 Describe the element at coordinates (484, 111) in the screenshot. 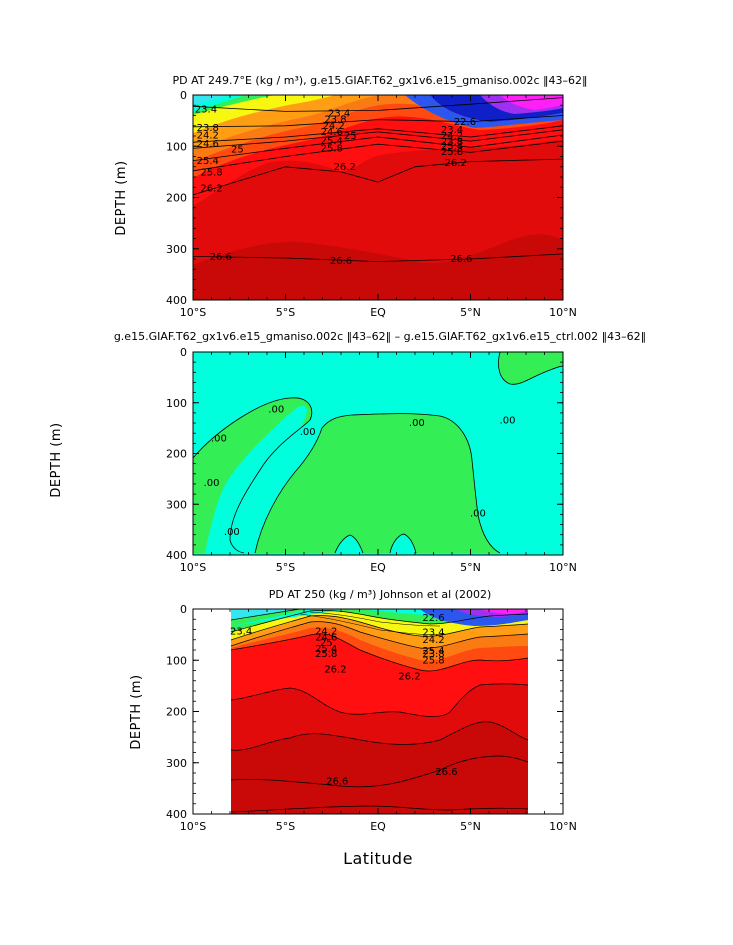

I see `band-blue` at that location.